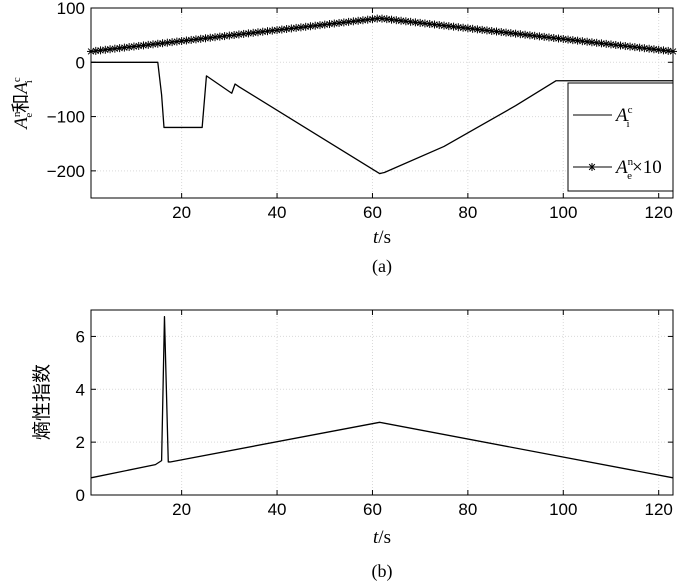  I want to click on x-axis-label-a: t/s, so click(382, 237).